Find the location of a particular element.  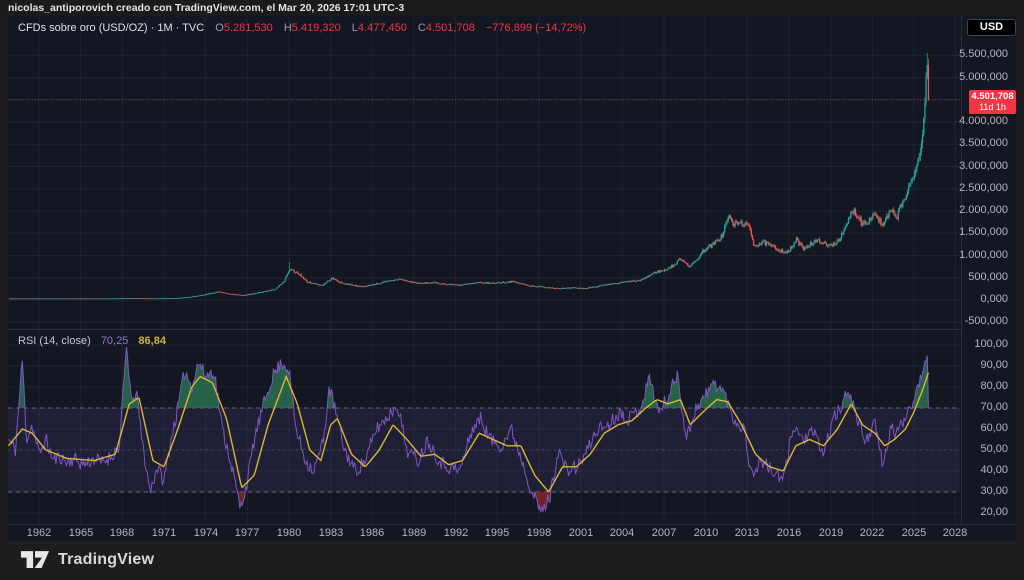

time-axis-tick: 1977 is located at coordinates (247, 533).